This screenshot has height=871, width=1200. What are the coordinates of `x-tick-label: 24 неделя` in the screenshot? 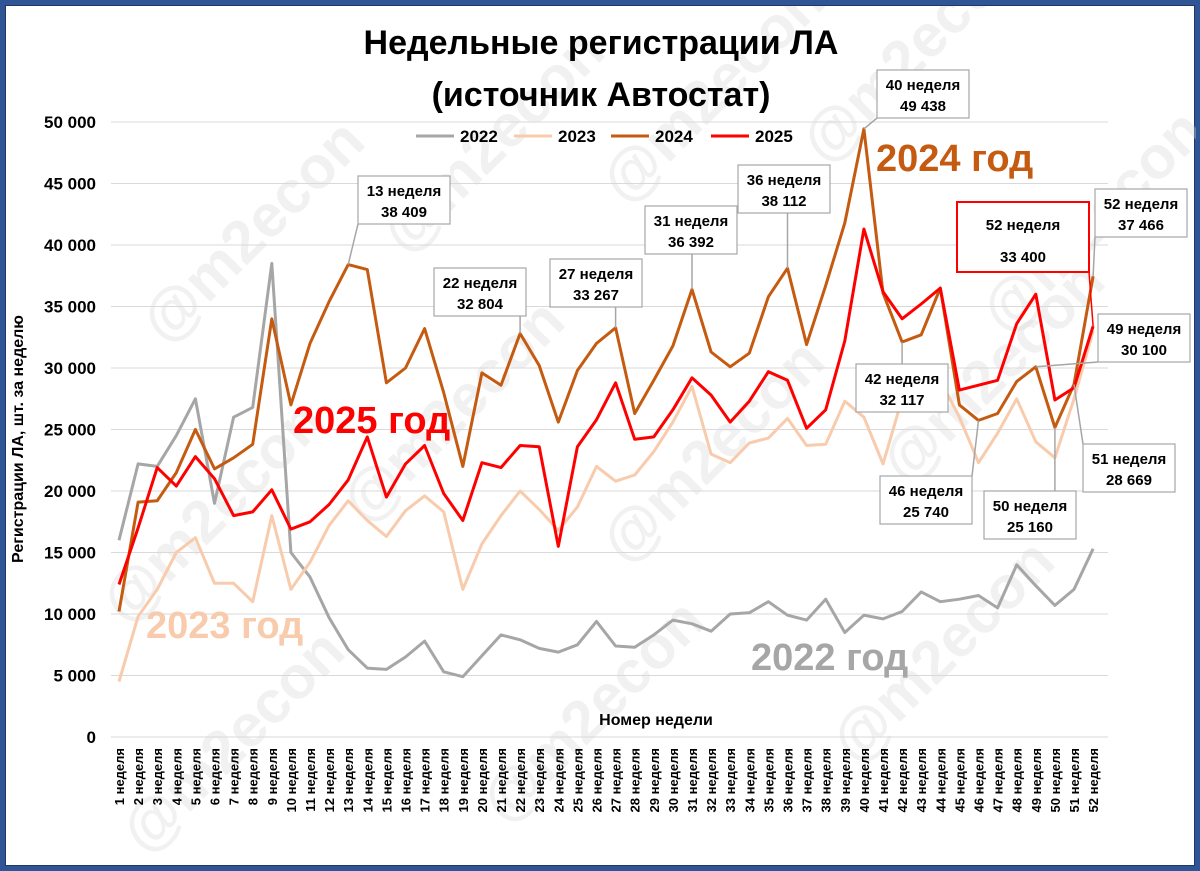 It's located at (558, 780).